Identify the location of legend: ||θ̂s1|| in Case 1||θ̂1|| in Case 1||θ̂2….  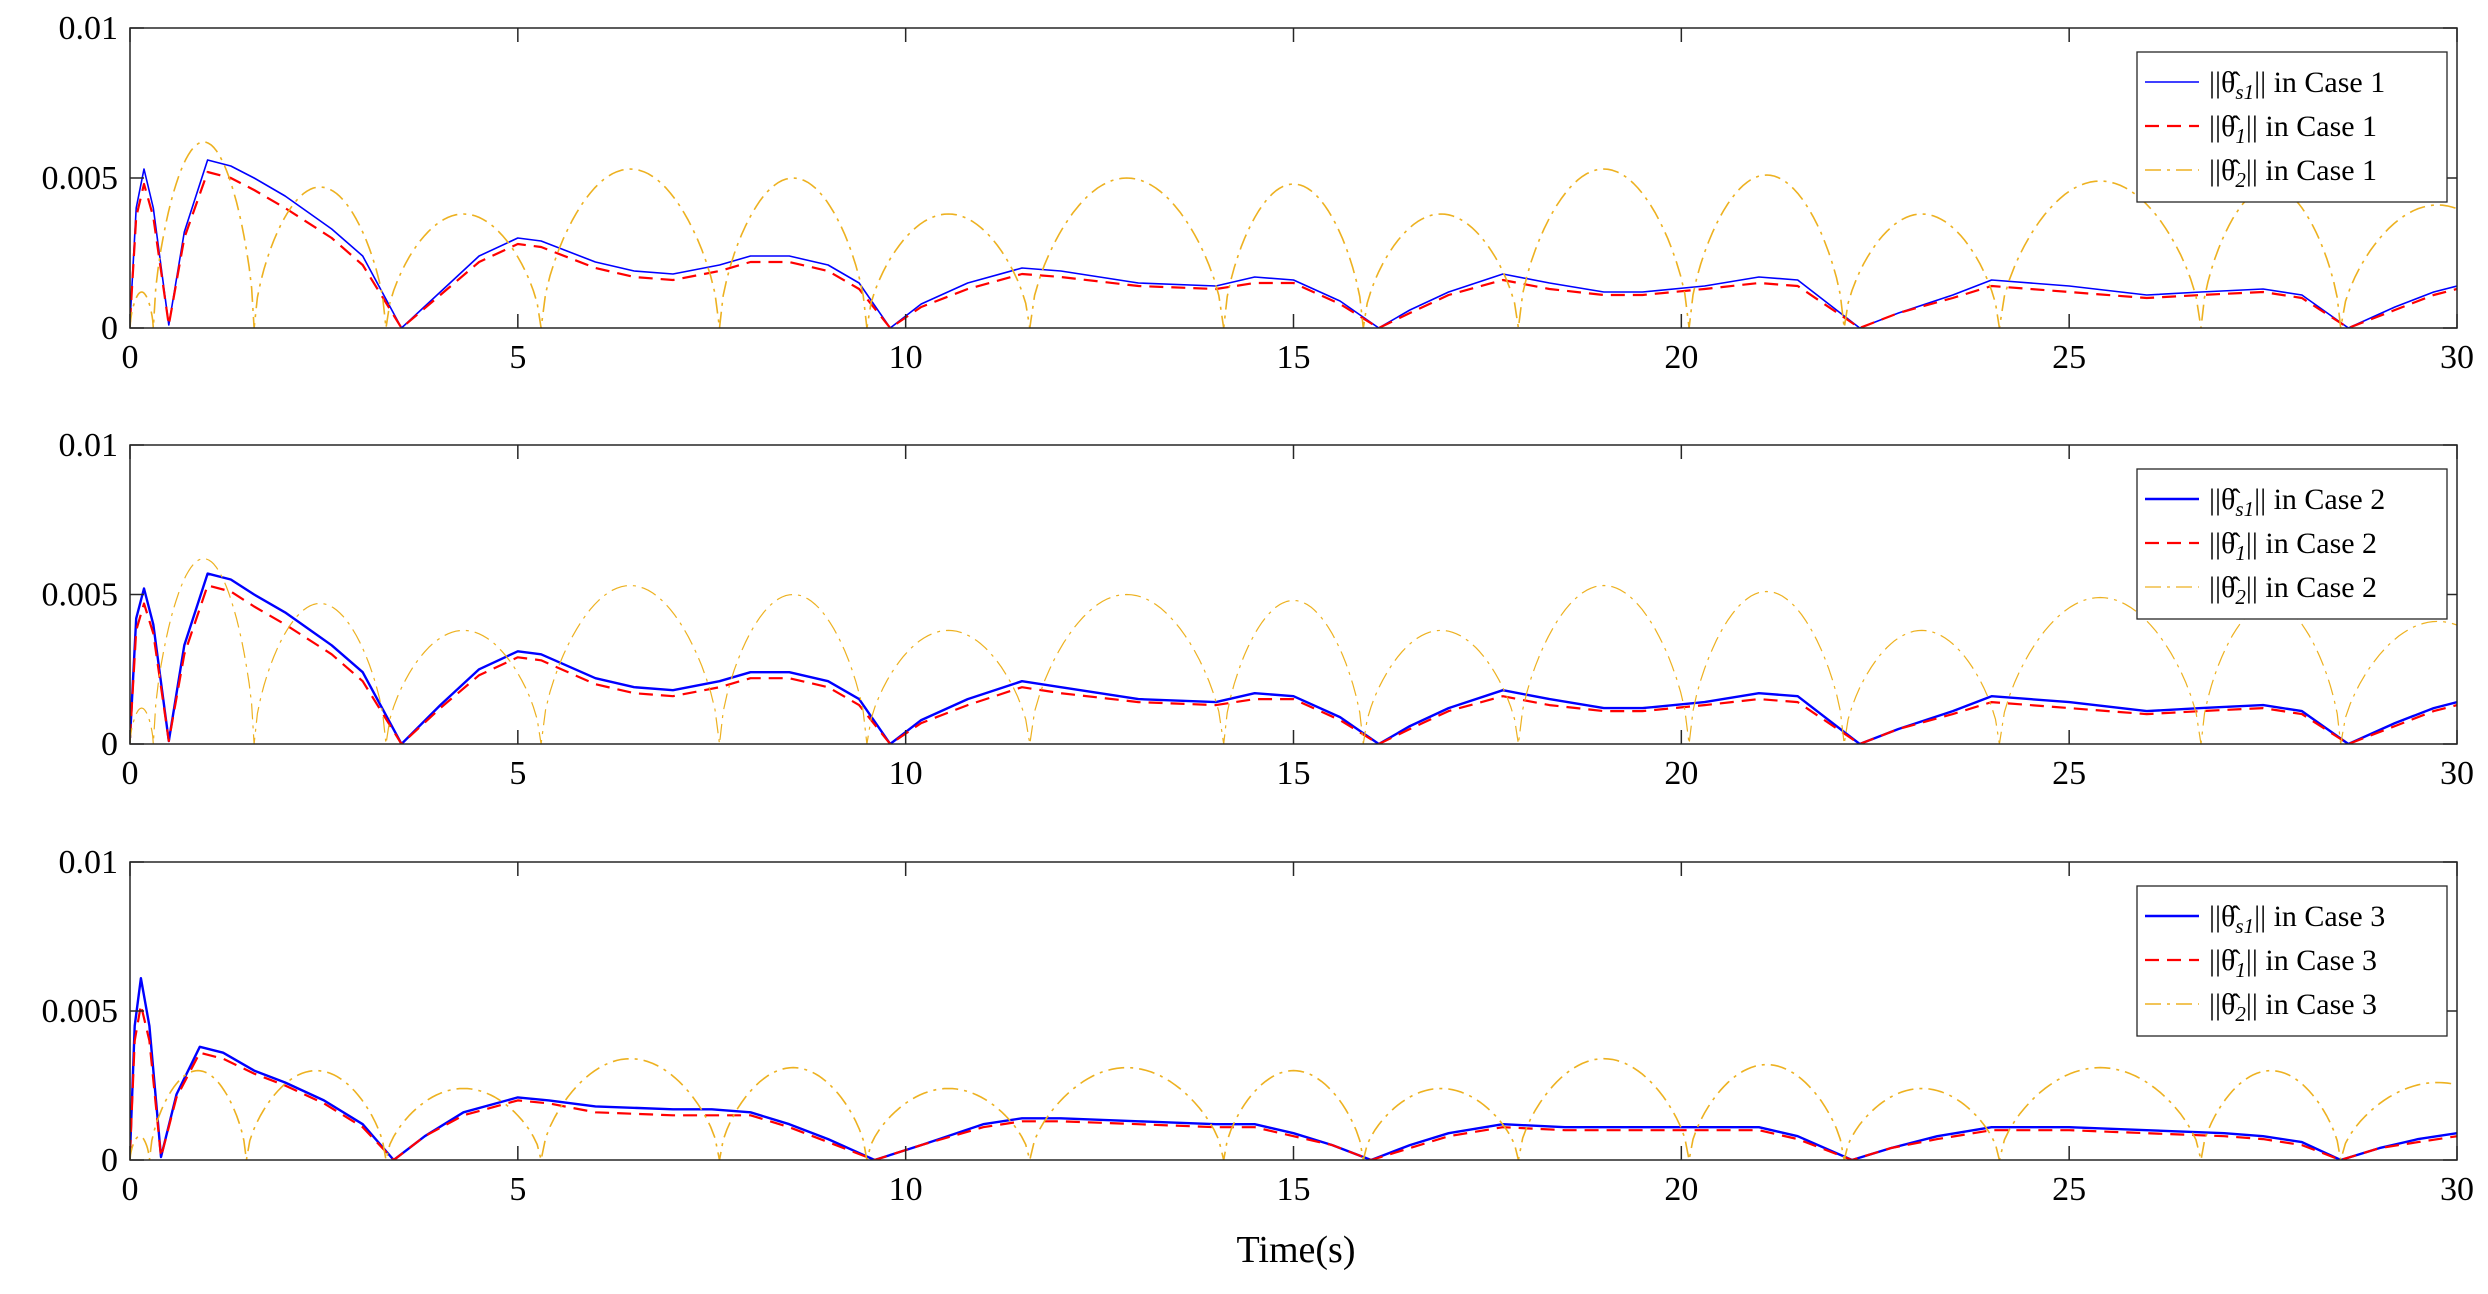
(2292, 127).